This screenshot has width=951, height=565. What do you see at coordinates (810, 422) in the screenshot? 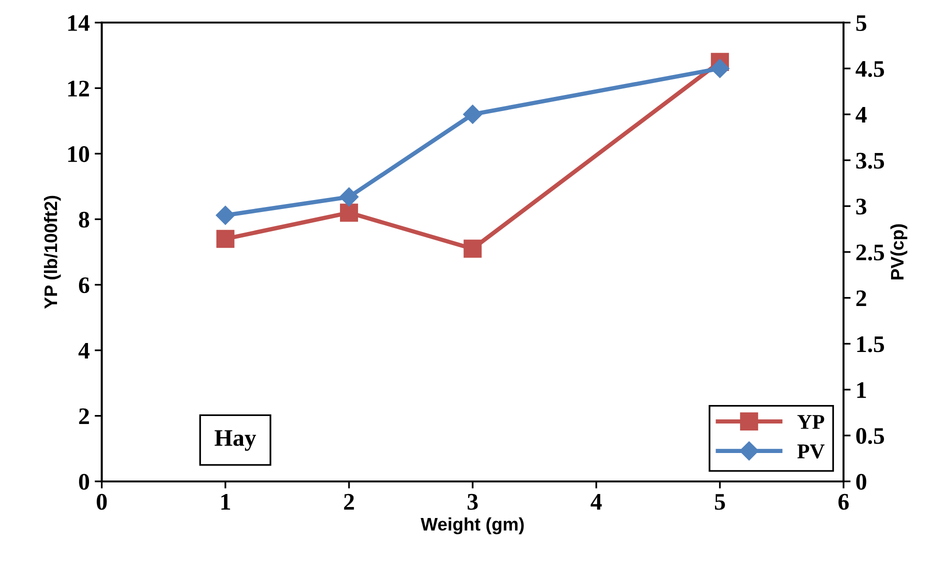
I see `legend-label: YP` at bounding box center [810, 422].